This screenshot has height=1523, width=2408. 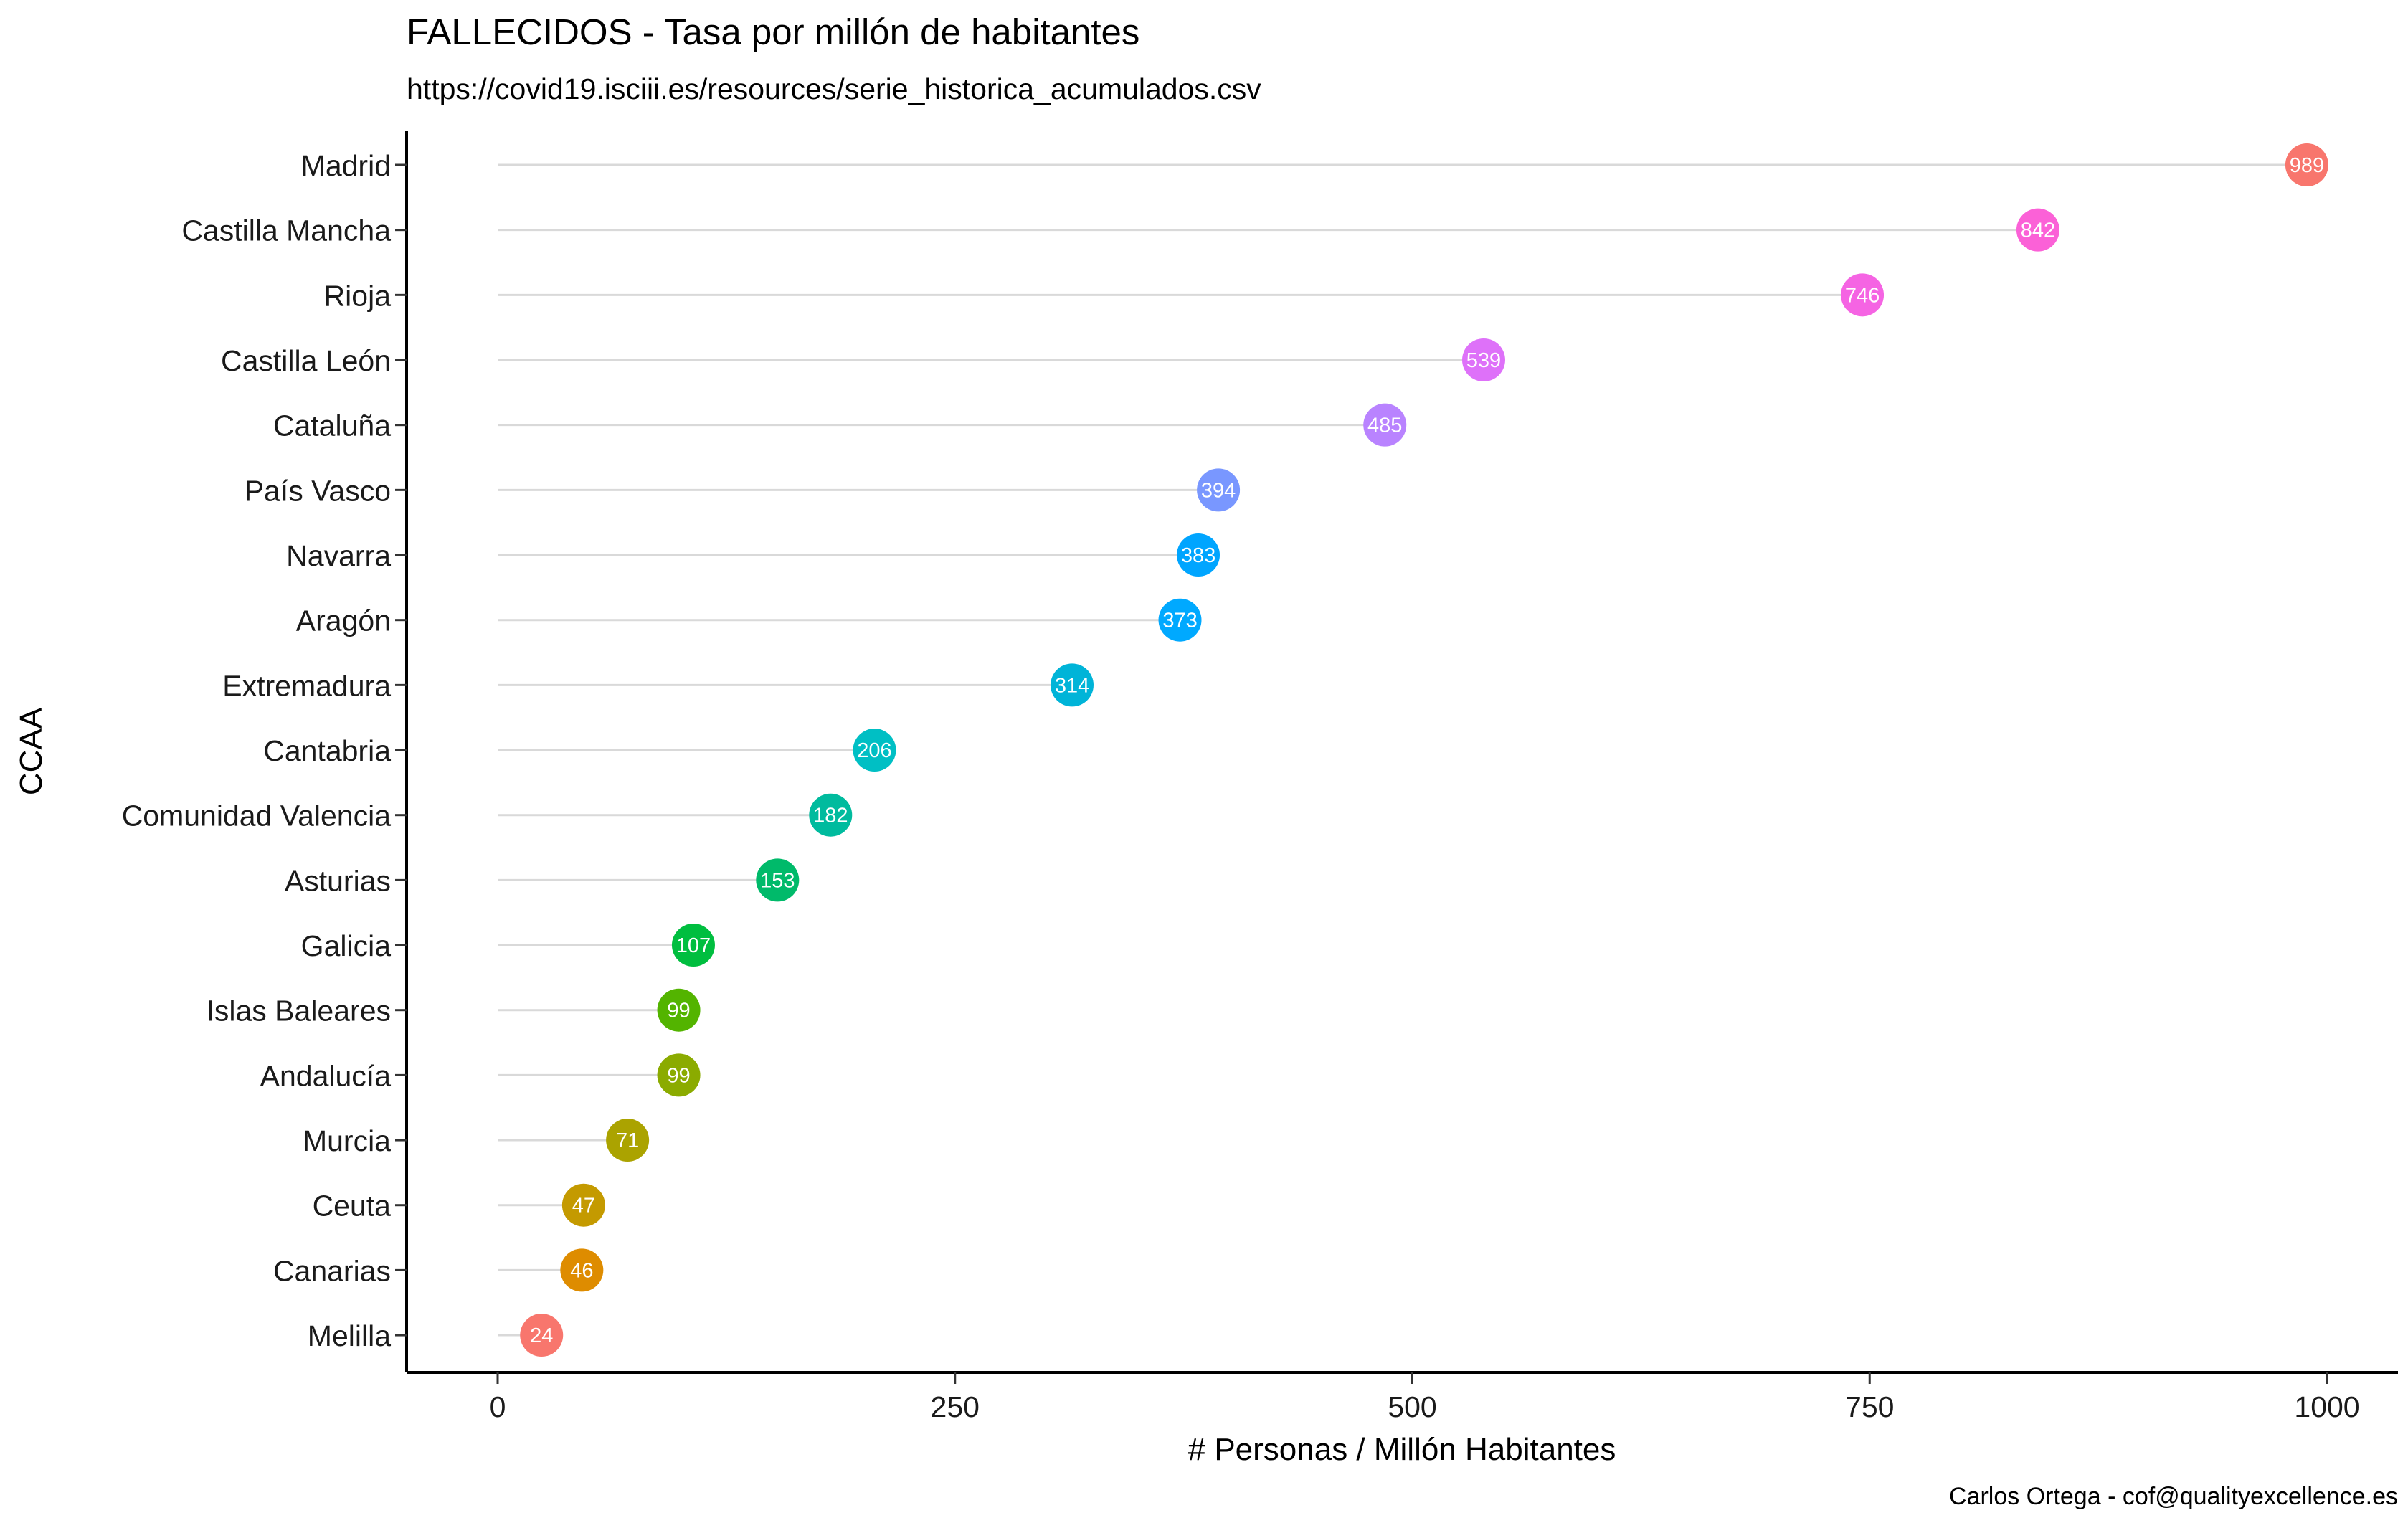 What do you see at coordinates (1869, 1406) in the screenshot?
I see `x-tick-label: 750` at bounding box center [1869, 1406].